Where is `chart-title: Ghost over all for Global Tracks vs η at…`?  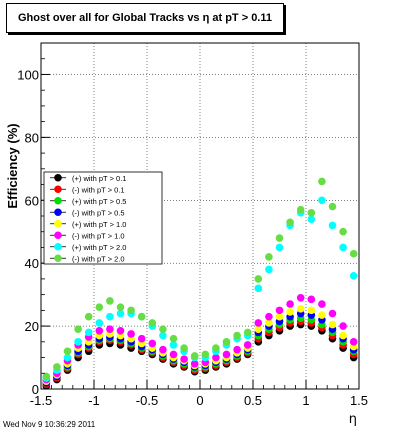
chart-title: Ghost over all for Global Tracks vs η at… is located at coordinates (144, 18).